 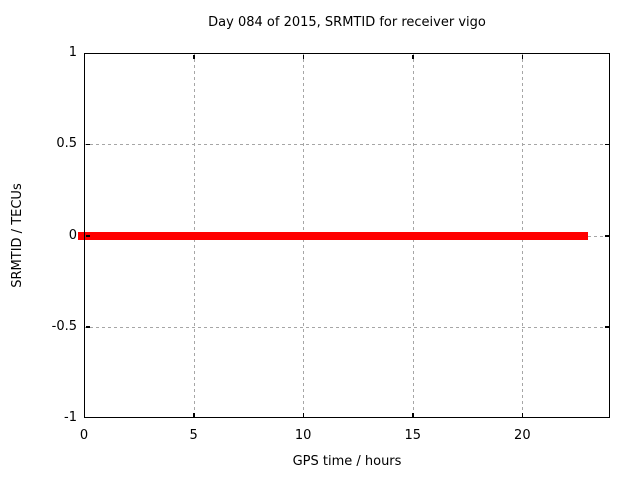 I want to click on x-axis-label: GPS time / hours, so click(x=347, y=461).